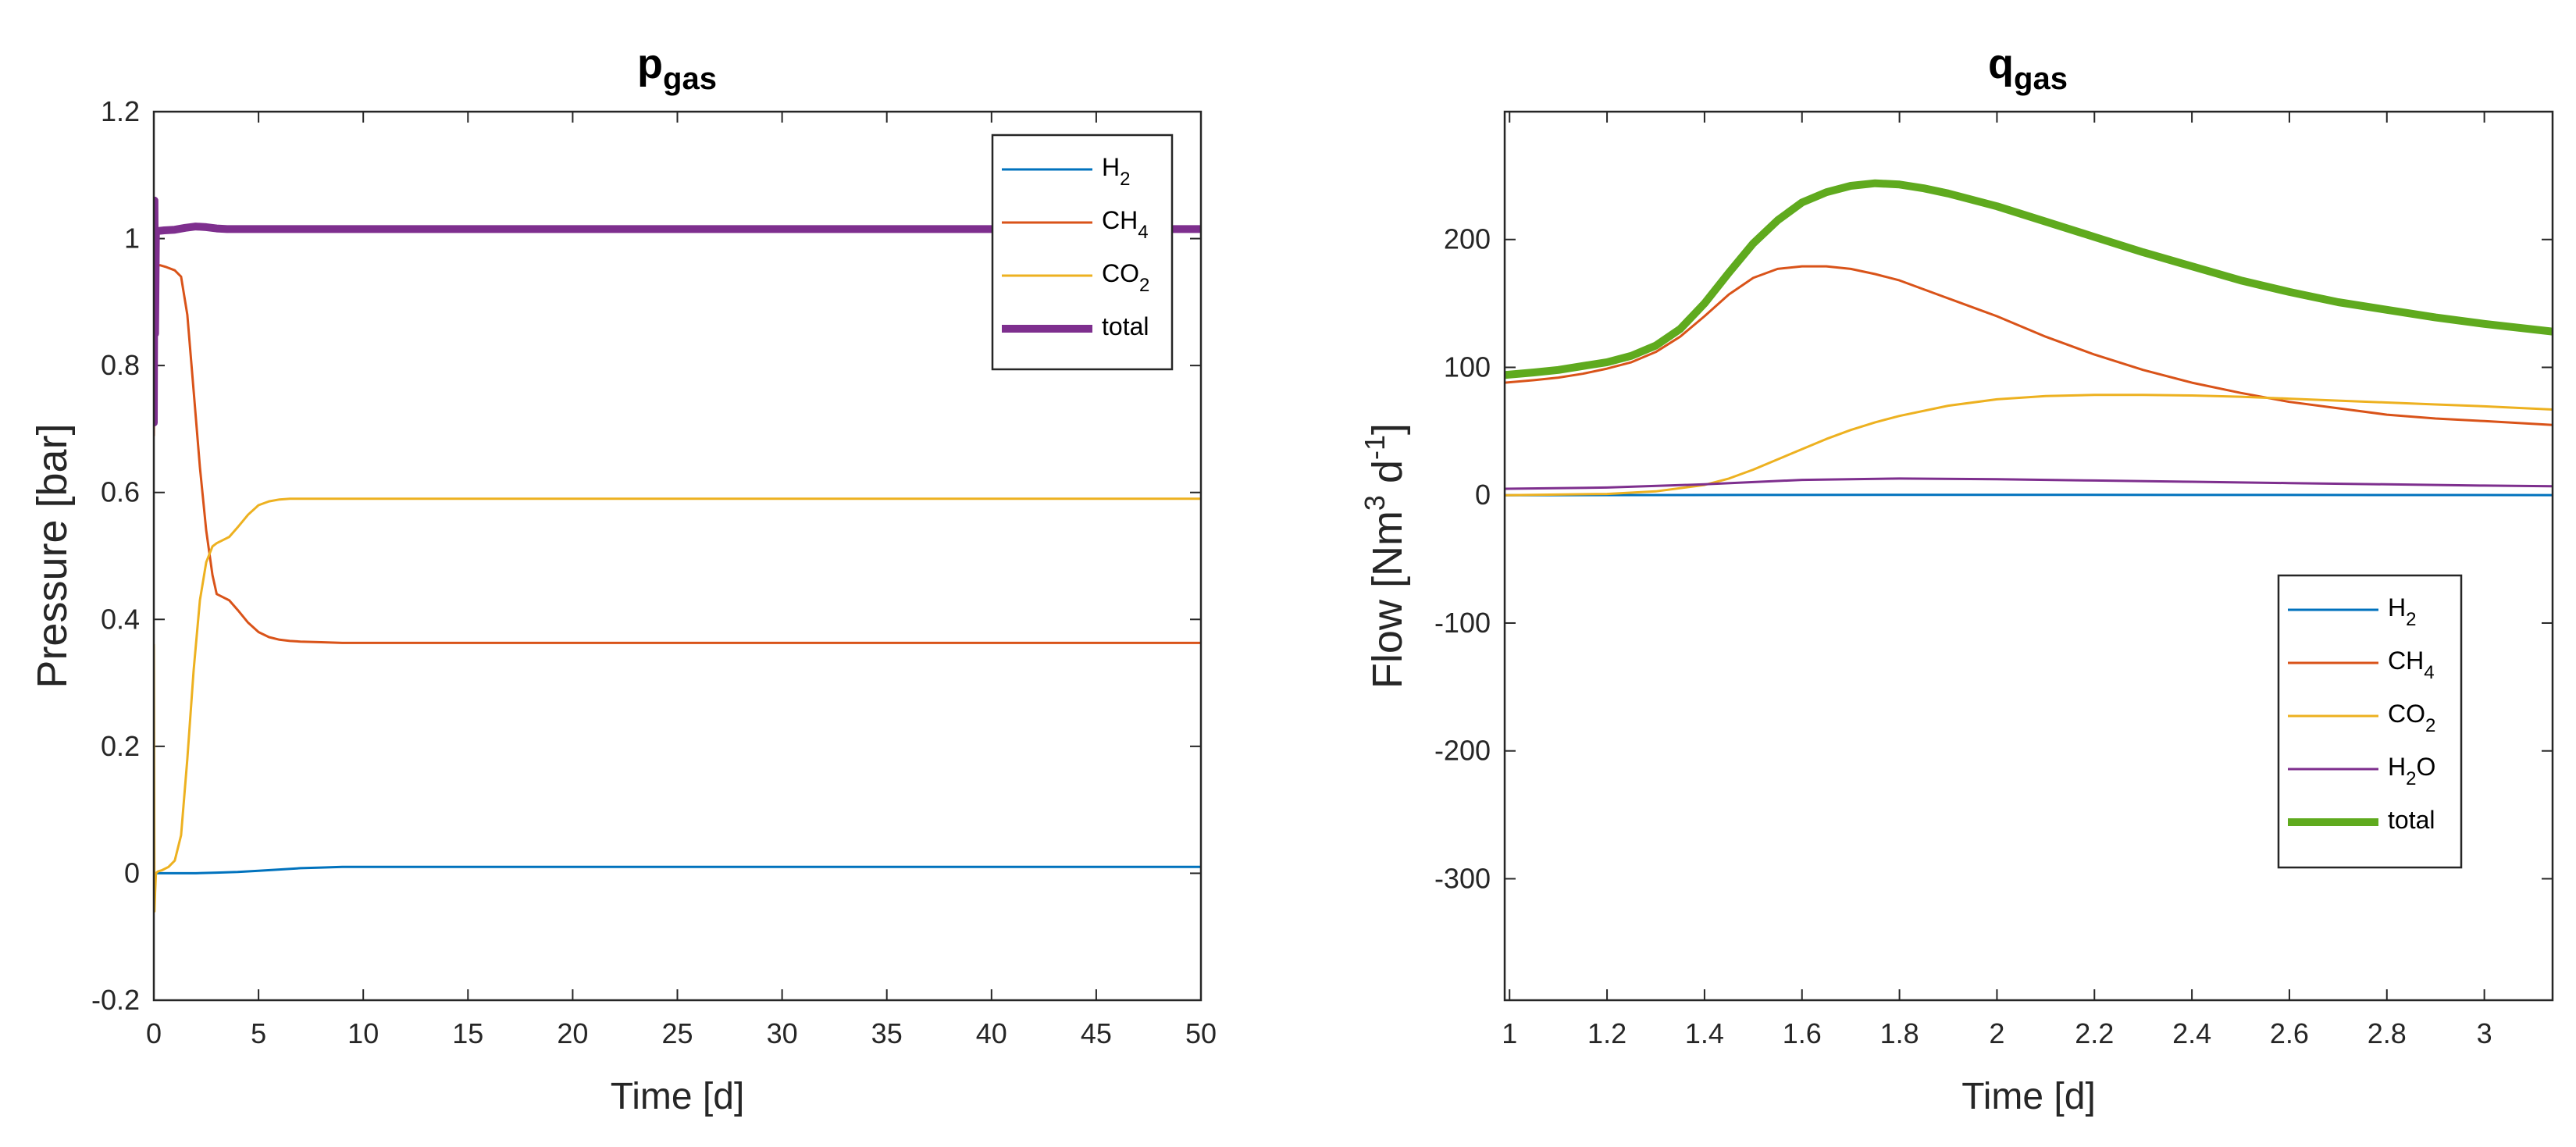 The height and width of the screenshot is (1147, 2576). I want to click on series-line-h2o, so click(2029, 484).